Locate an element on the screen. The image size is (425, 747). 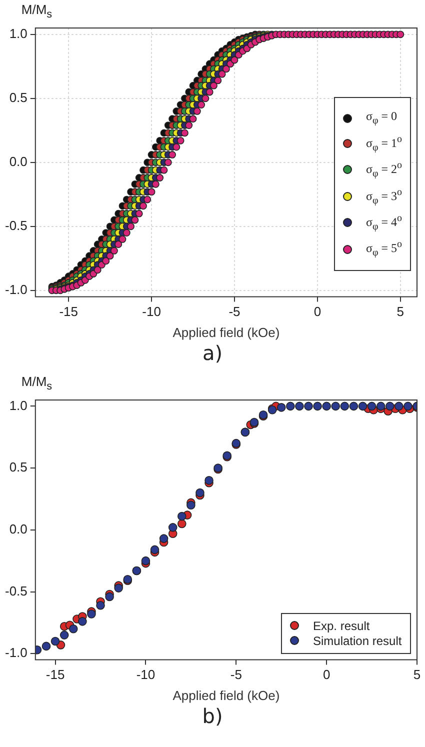
legend-label: σ$_{φ}$ = 4$^{o}$ is located at coordinates (384, 222).